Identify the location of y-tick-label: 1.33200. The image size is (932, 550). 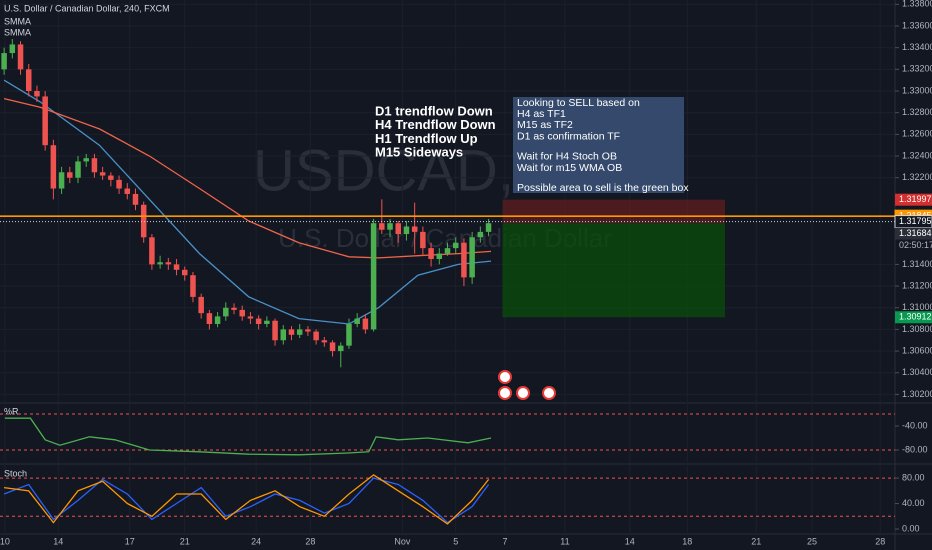
(917, 69).